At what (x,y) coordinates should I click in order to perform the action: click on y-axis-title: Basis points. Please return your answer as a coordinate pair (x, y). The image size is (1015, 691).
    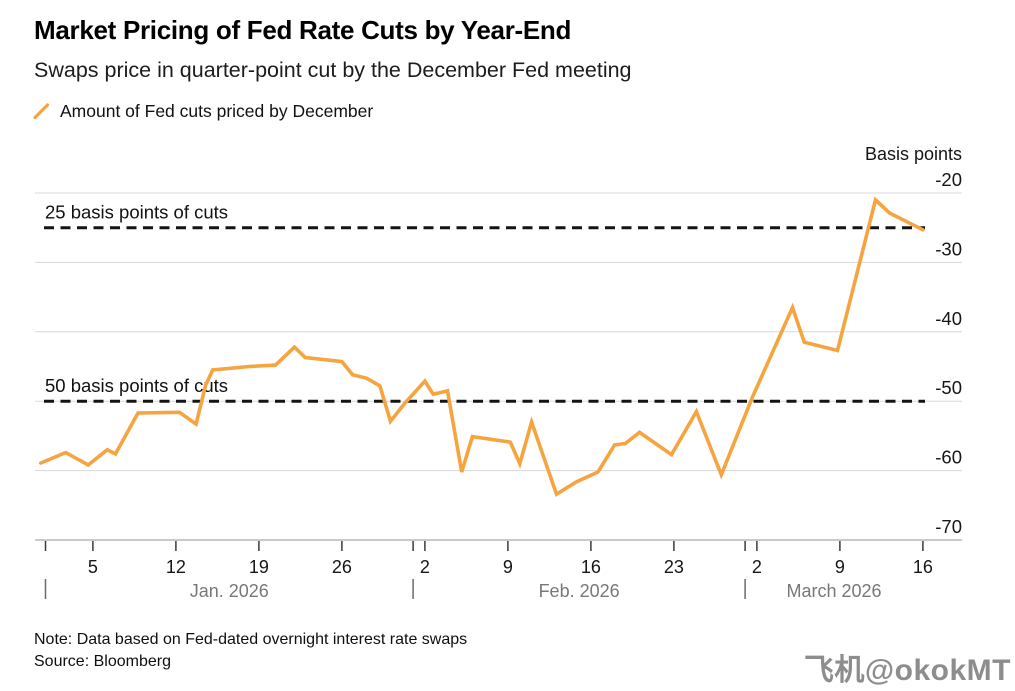
    Looking at the image, I should click on (913, 154).